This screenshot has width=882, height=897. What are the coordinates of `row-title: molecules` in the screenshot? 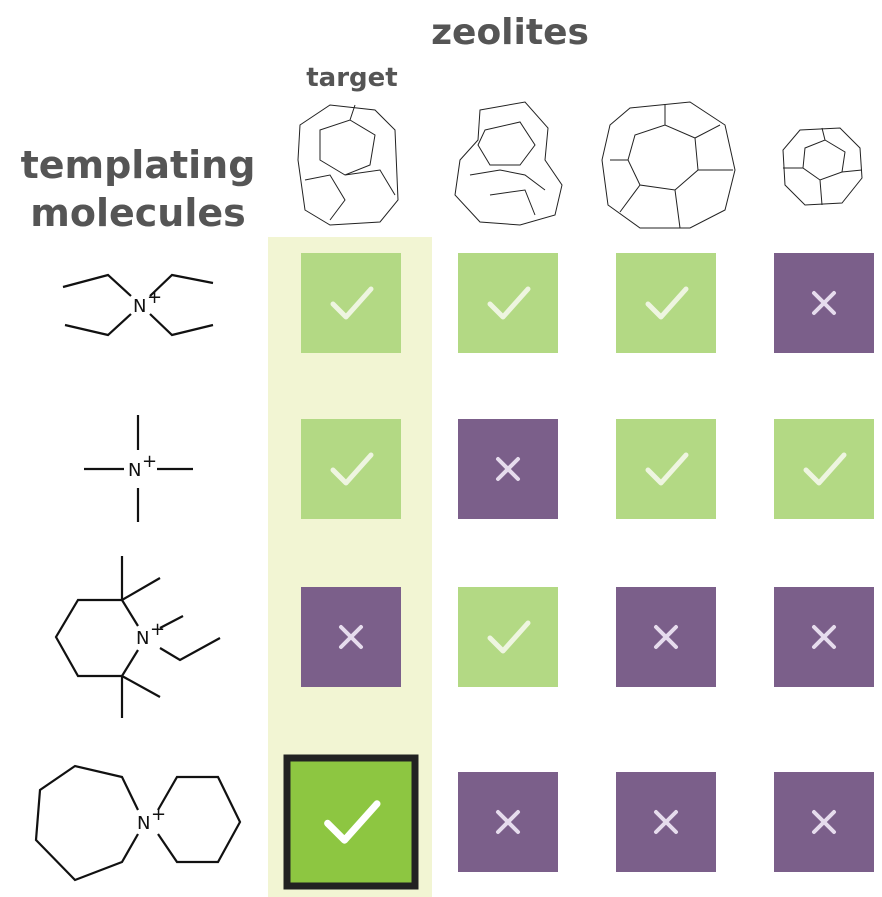 It's located at (138, 213).